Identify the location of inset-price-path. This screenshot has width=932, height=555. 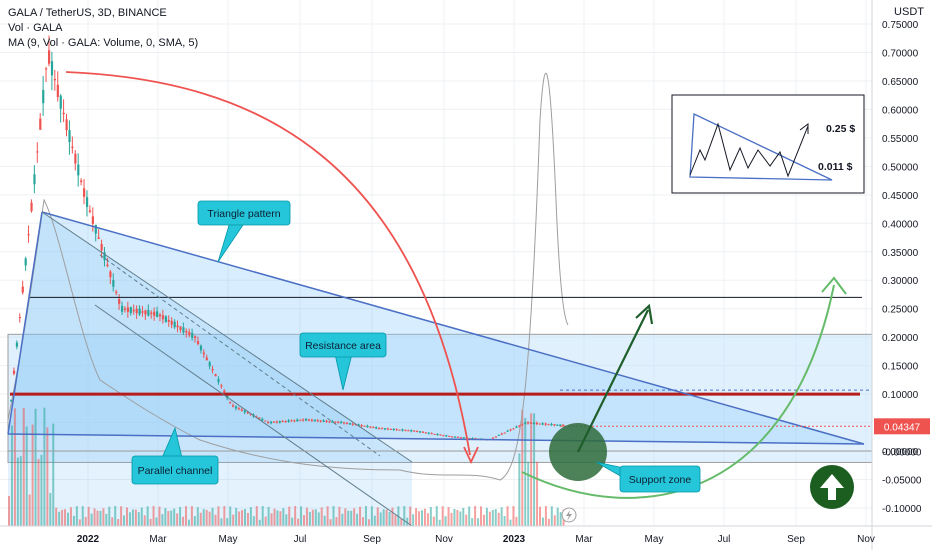
(749, 150).